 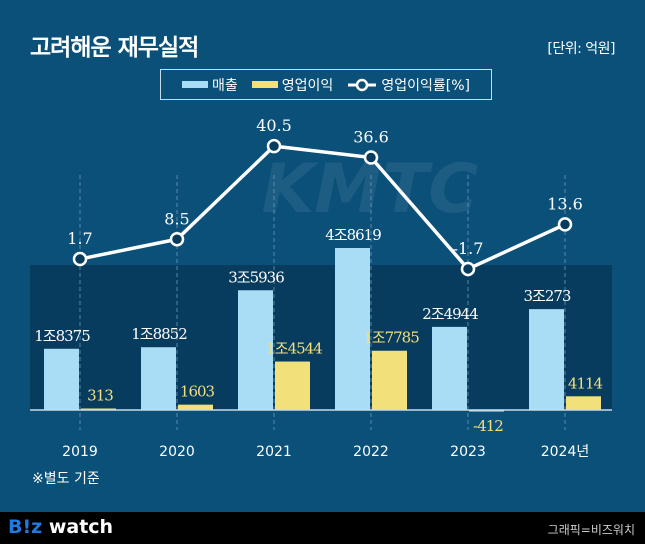 I want to click on op-label: 313, so click(x=100, y=396).